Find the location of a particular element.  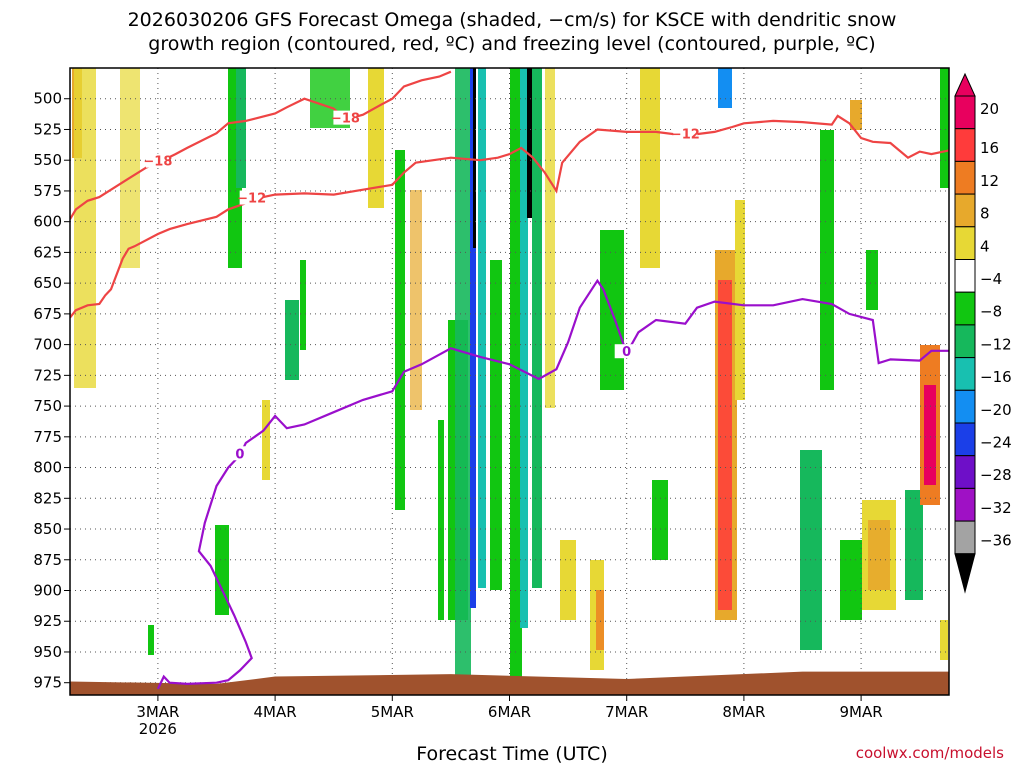

y-tick-label: 700 is located at coordinates (47, 345).